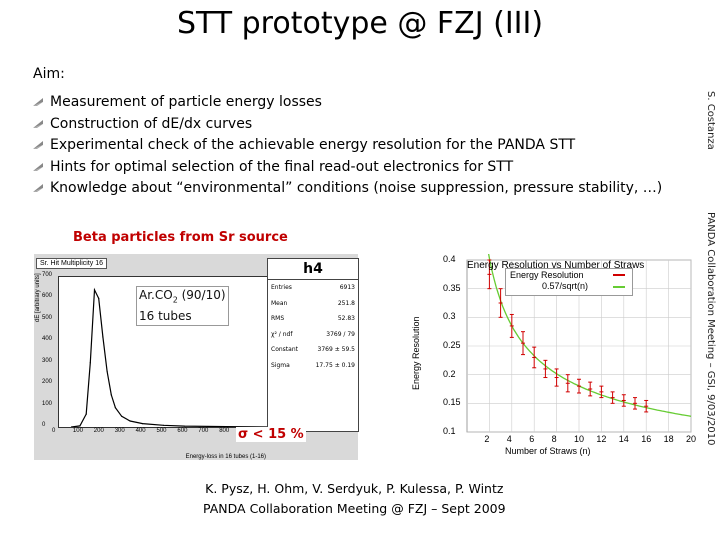 This screenshot has width=720, height=540. I want to click on resolution-xtick-label: 20, so click(691, 439).